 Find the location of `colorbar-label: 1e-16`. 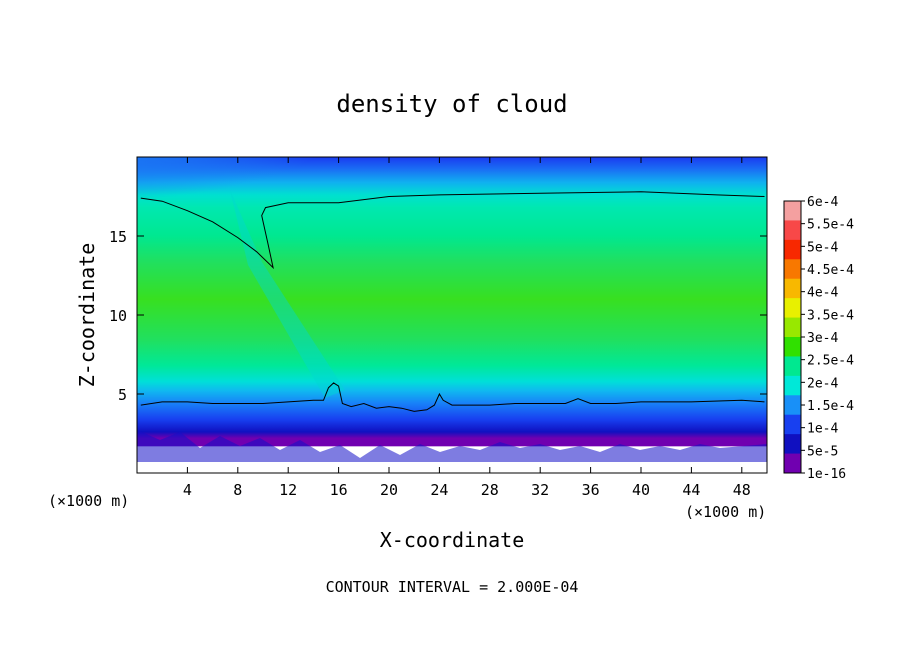

colorbar-label: 1e-16 is located at coordinates (826, 474).